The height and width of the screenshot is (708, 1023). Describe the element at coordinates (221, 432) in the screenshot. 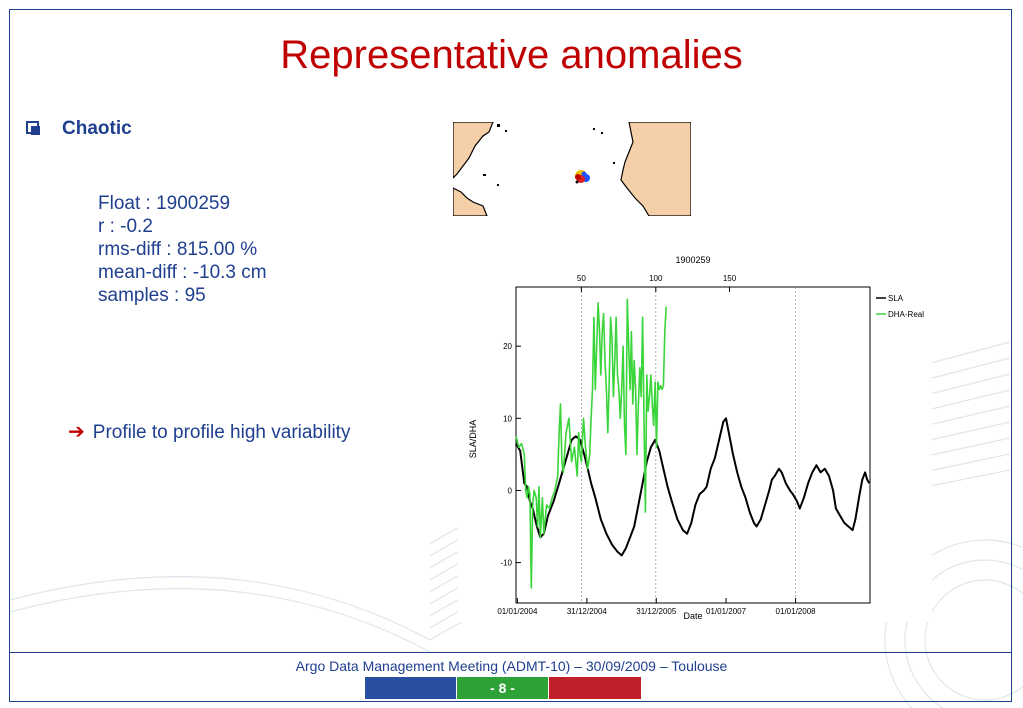

I see `conclusion-text: Profile to profile high variability` at that location.